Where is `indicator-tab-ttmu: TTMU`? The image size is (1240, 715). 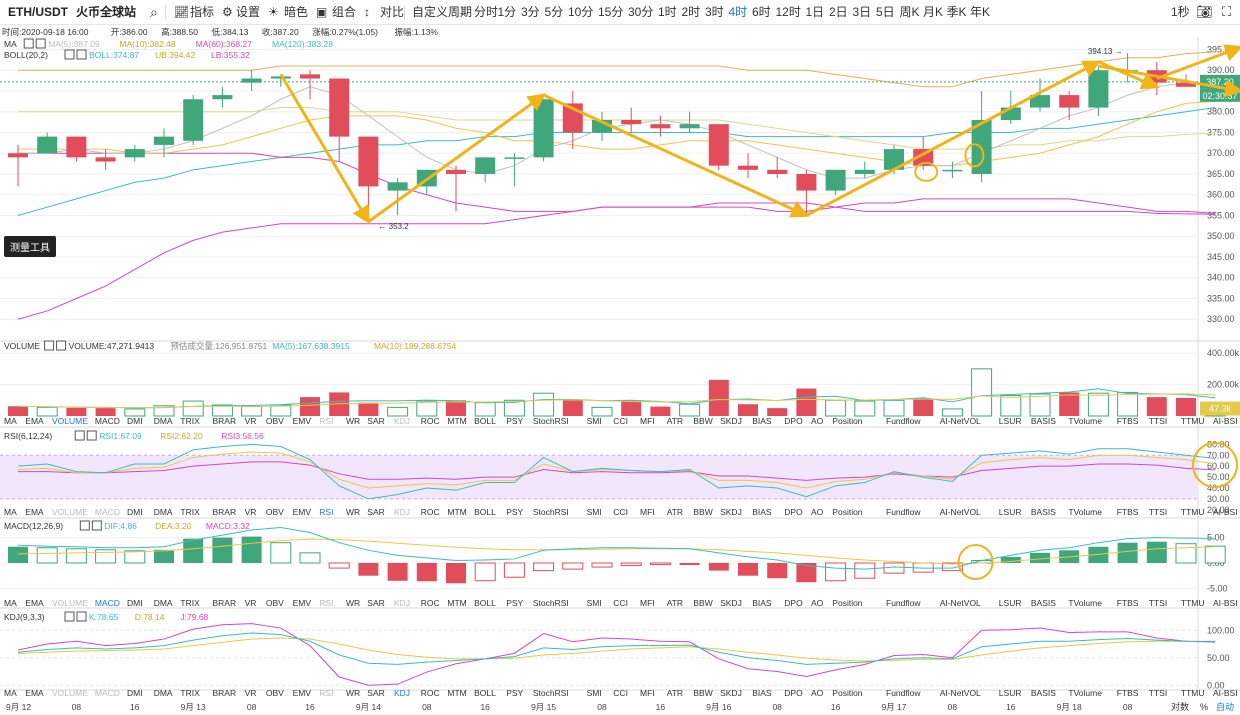
indicator-tab-ttmu: TTMU is located at coordinates (1193, 603).